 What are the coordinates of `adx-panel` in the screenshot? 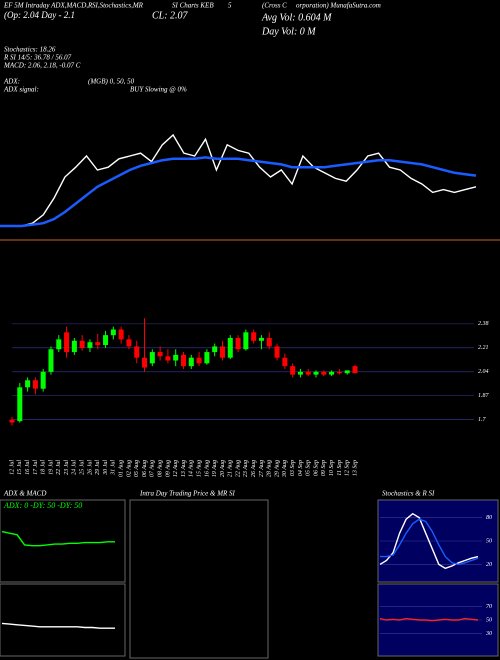 It's located at (63, 541).